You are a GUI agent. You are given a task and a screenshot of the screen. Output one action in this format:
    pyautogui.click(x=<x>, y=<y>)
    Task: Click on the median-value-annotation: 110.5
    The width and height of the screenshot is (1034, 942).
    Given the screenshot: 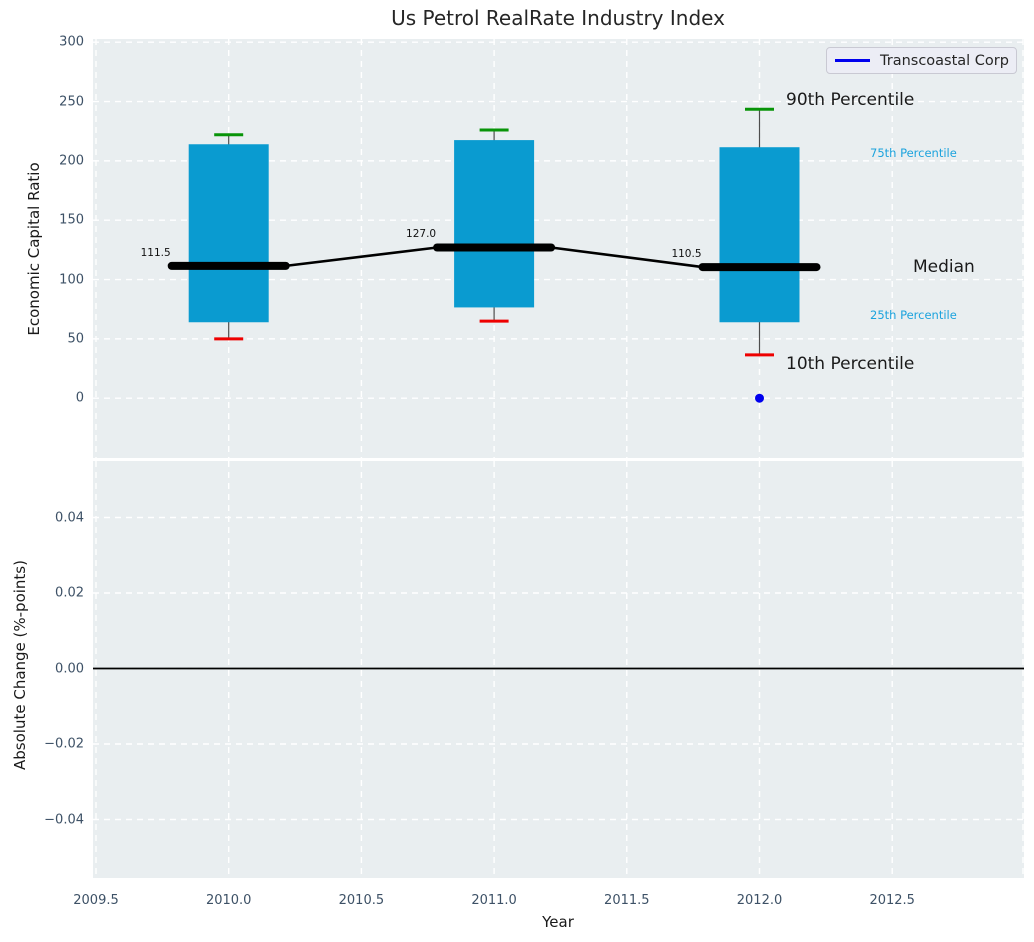 What is the action you would take?
    pyautogui.click(x=686, y=254)
    